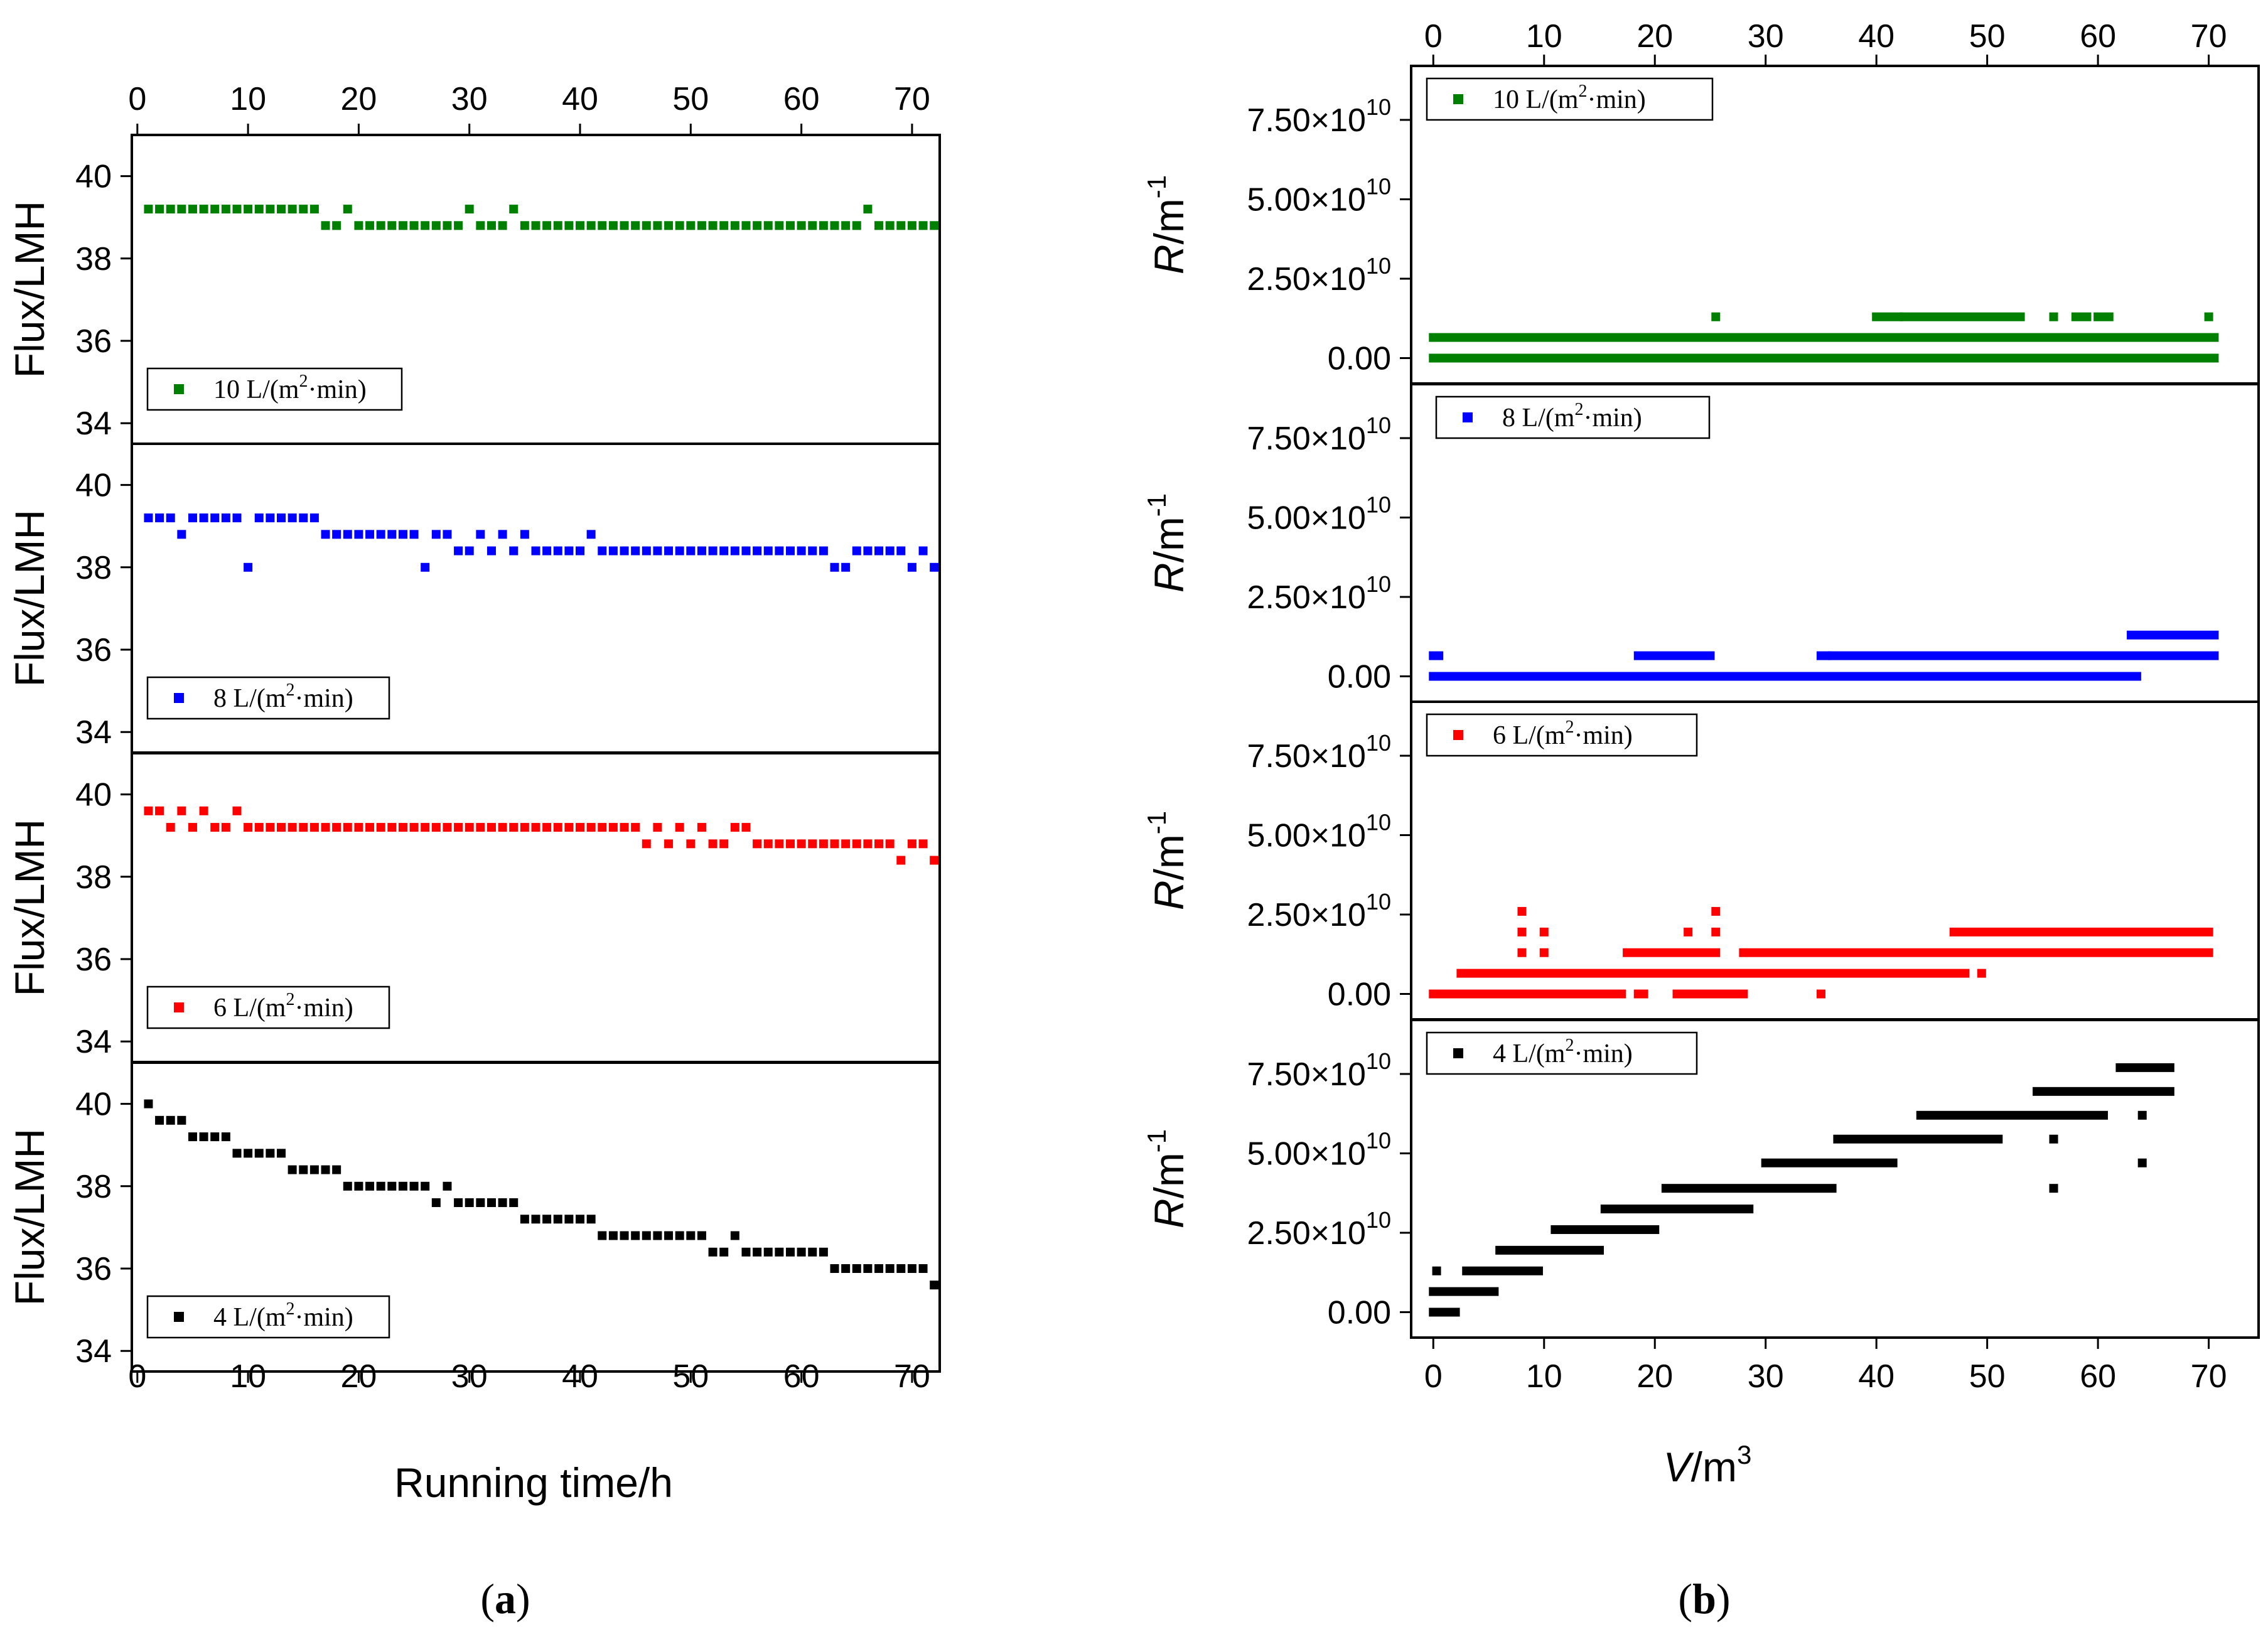  What do you see at coordinates (1433, 36) in the screenshot?
I see `chart-b-top-x-tick-label-0: 0` at bounding box center [1433, 36].